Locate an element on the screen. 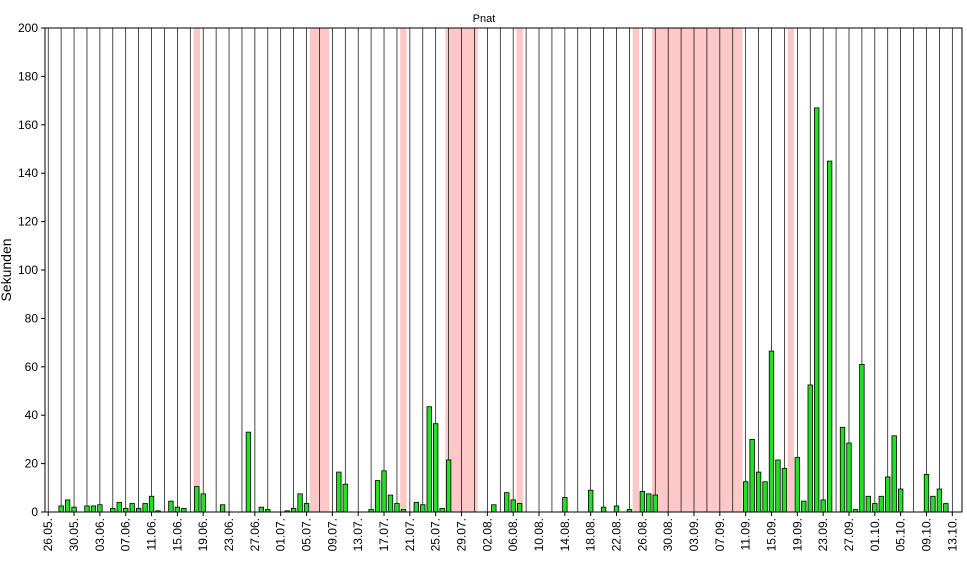 This screenshot has width=967, height=574. x-tick-label: 30.08. is located at coordinates (668, 534).